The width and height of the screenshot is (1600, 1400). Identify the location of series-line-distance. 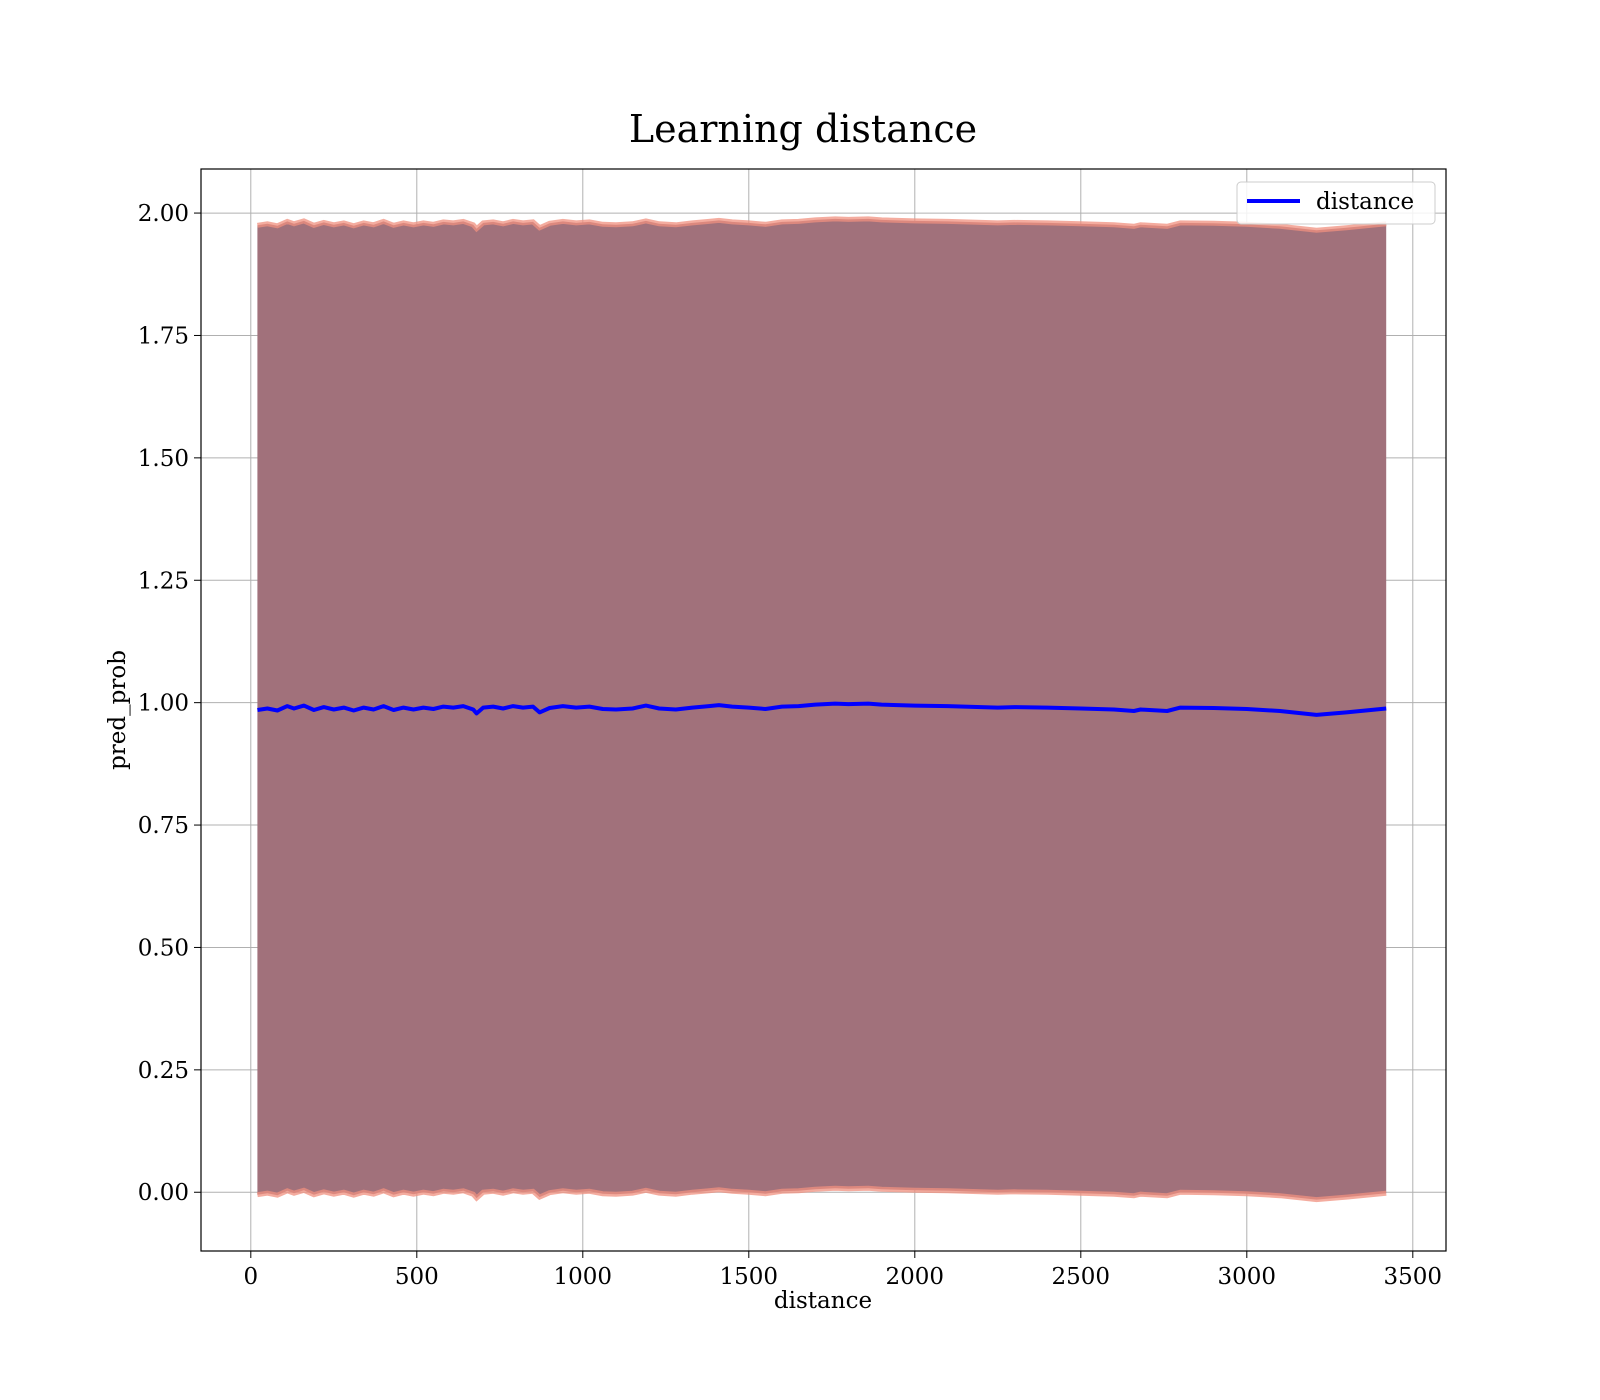
(822, 709).